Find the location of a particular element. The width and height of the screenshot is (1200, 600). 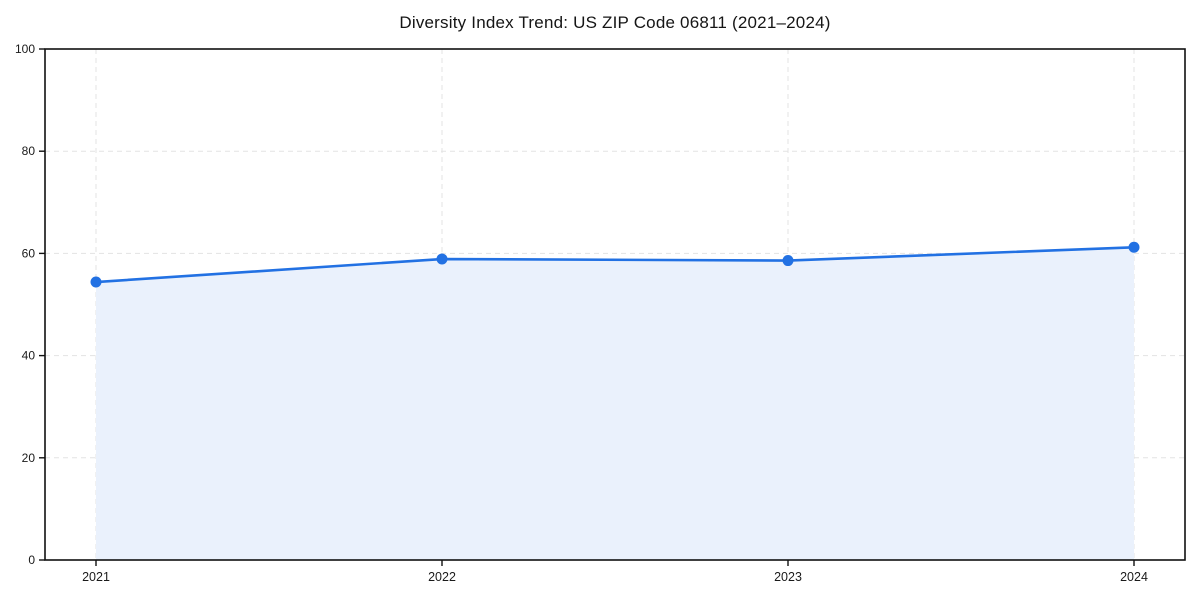

y-tick-label: 60 is located at coordinates (29, 253).